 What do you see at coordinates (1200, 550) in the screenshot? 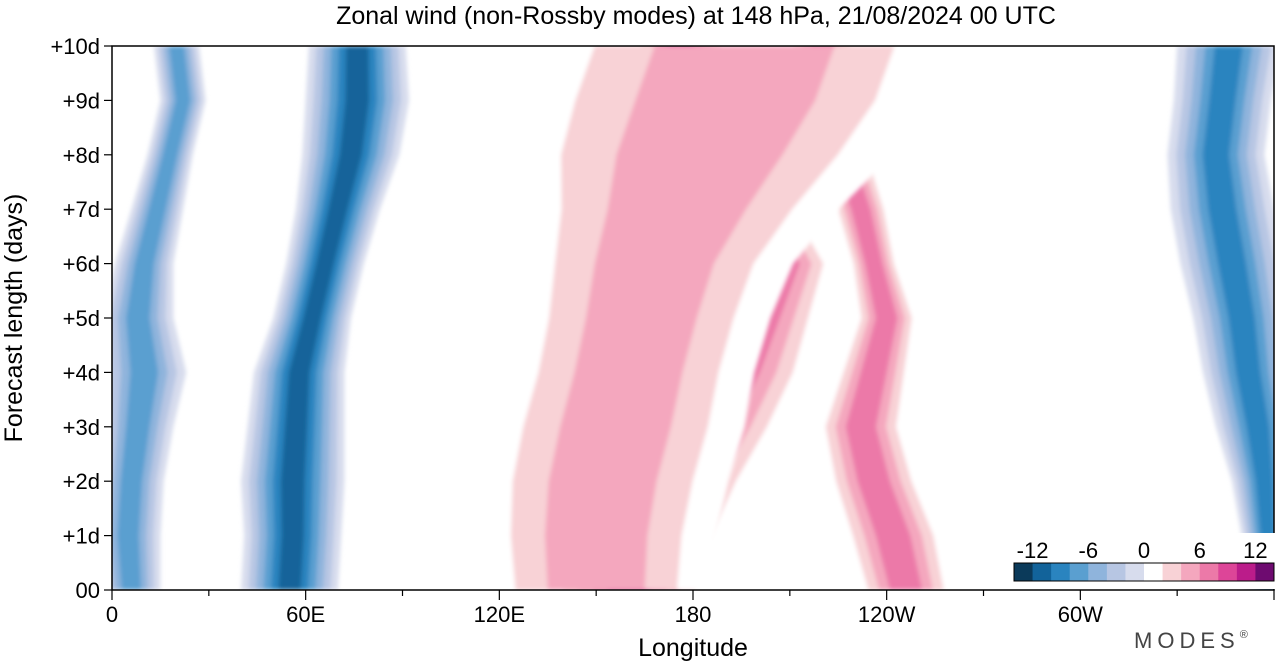
I see `colorbar-label: 6` at bounding box center [1200, 550].